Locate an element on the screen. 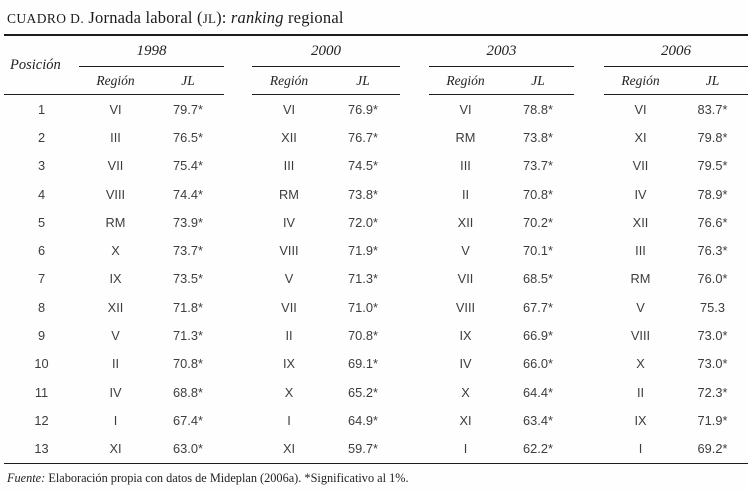  table-row: 2 III 76.5* XII 76.7* RM 73.8* XI 79.8* is located at coordinates (376, 137).